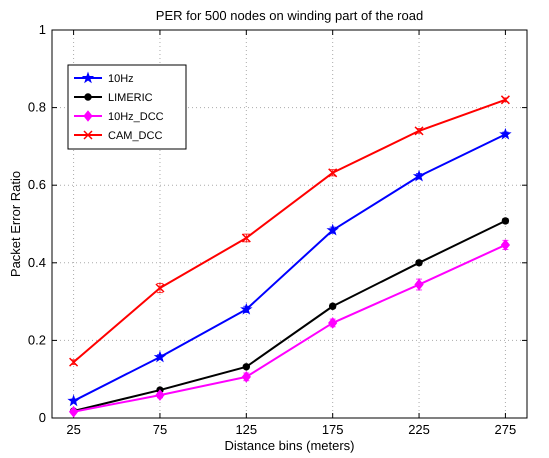 This screenshot has height=458, width=549. I want to click on x-tick-label: 275, so click(505, 429).